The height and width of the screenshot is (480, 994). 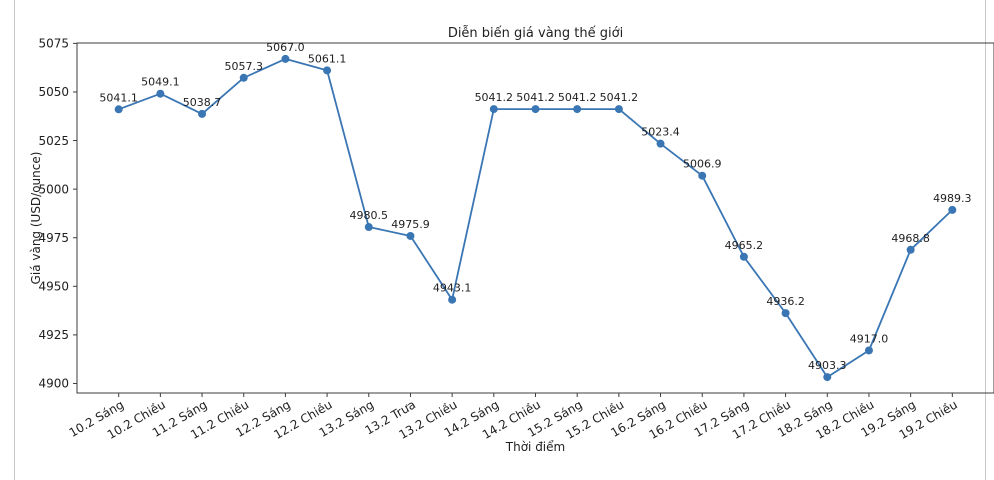 I want to click on point-value-label: 4903.3, so click(x=827, y=365).